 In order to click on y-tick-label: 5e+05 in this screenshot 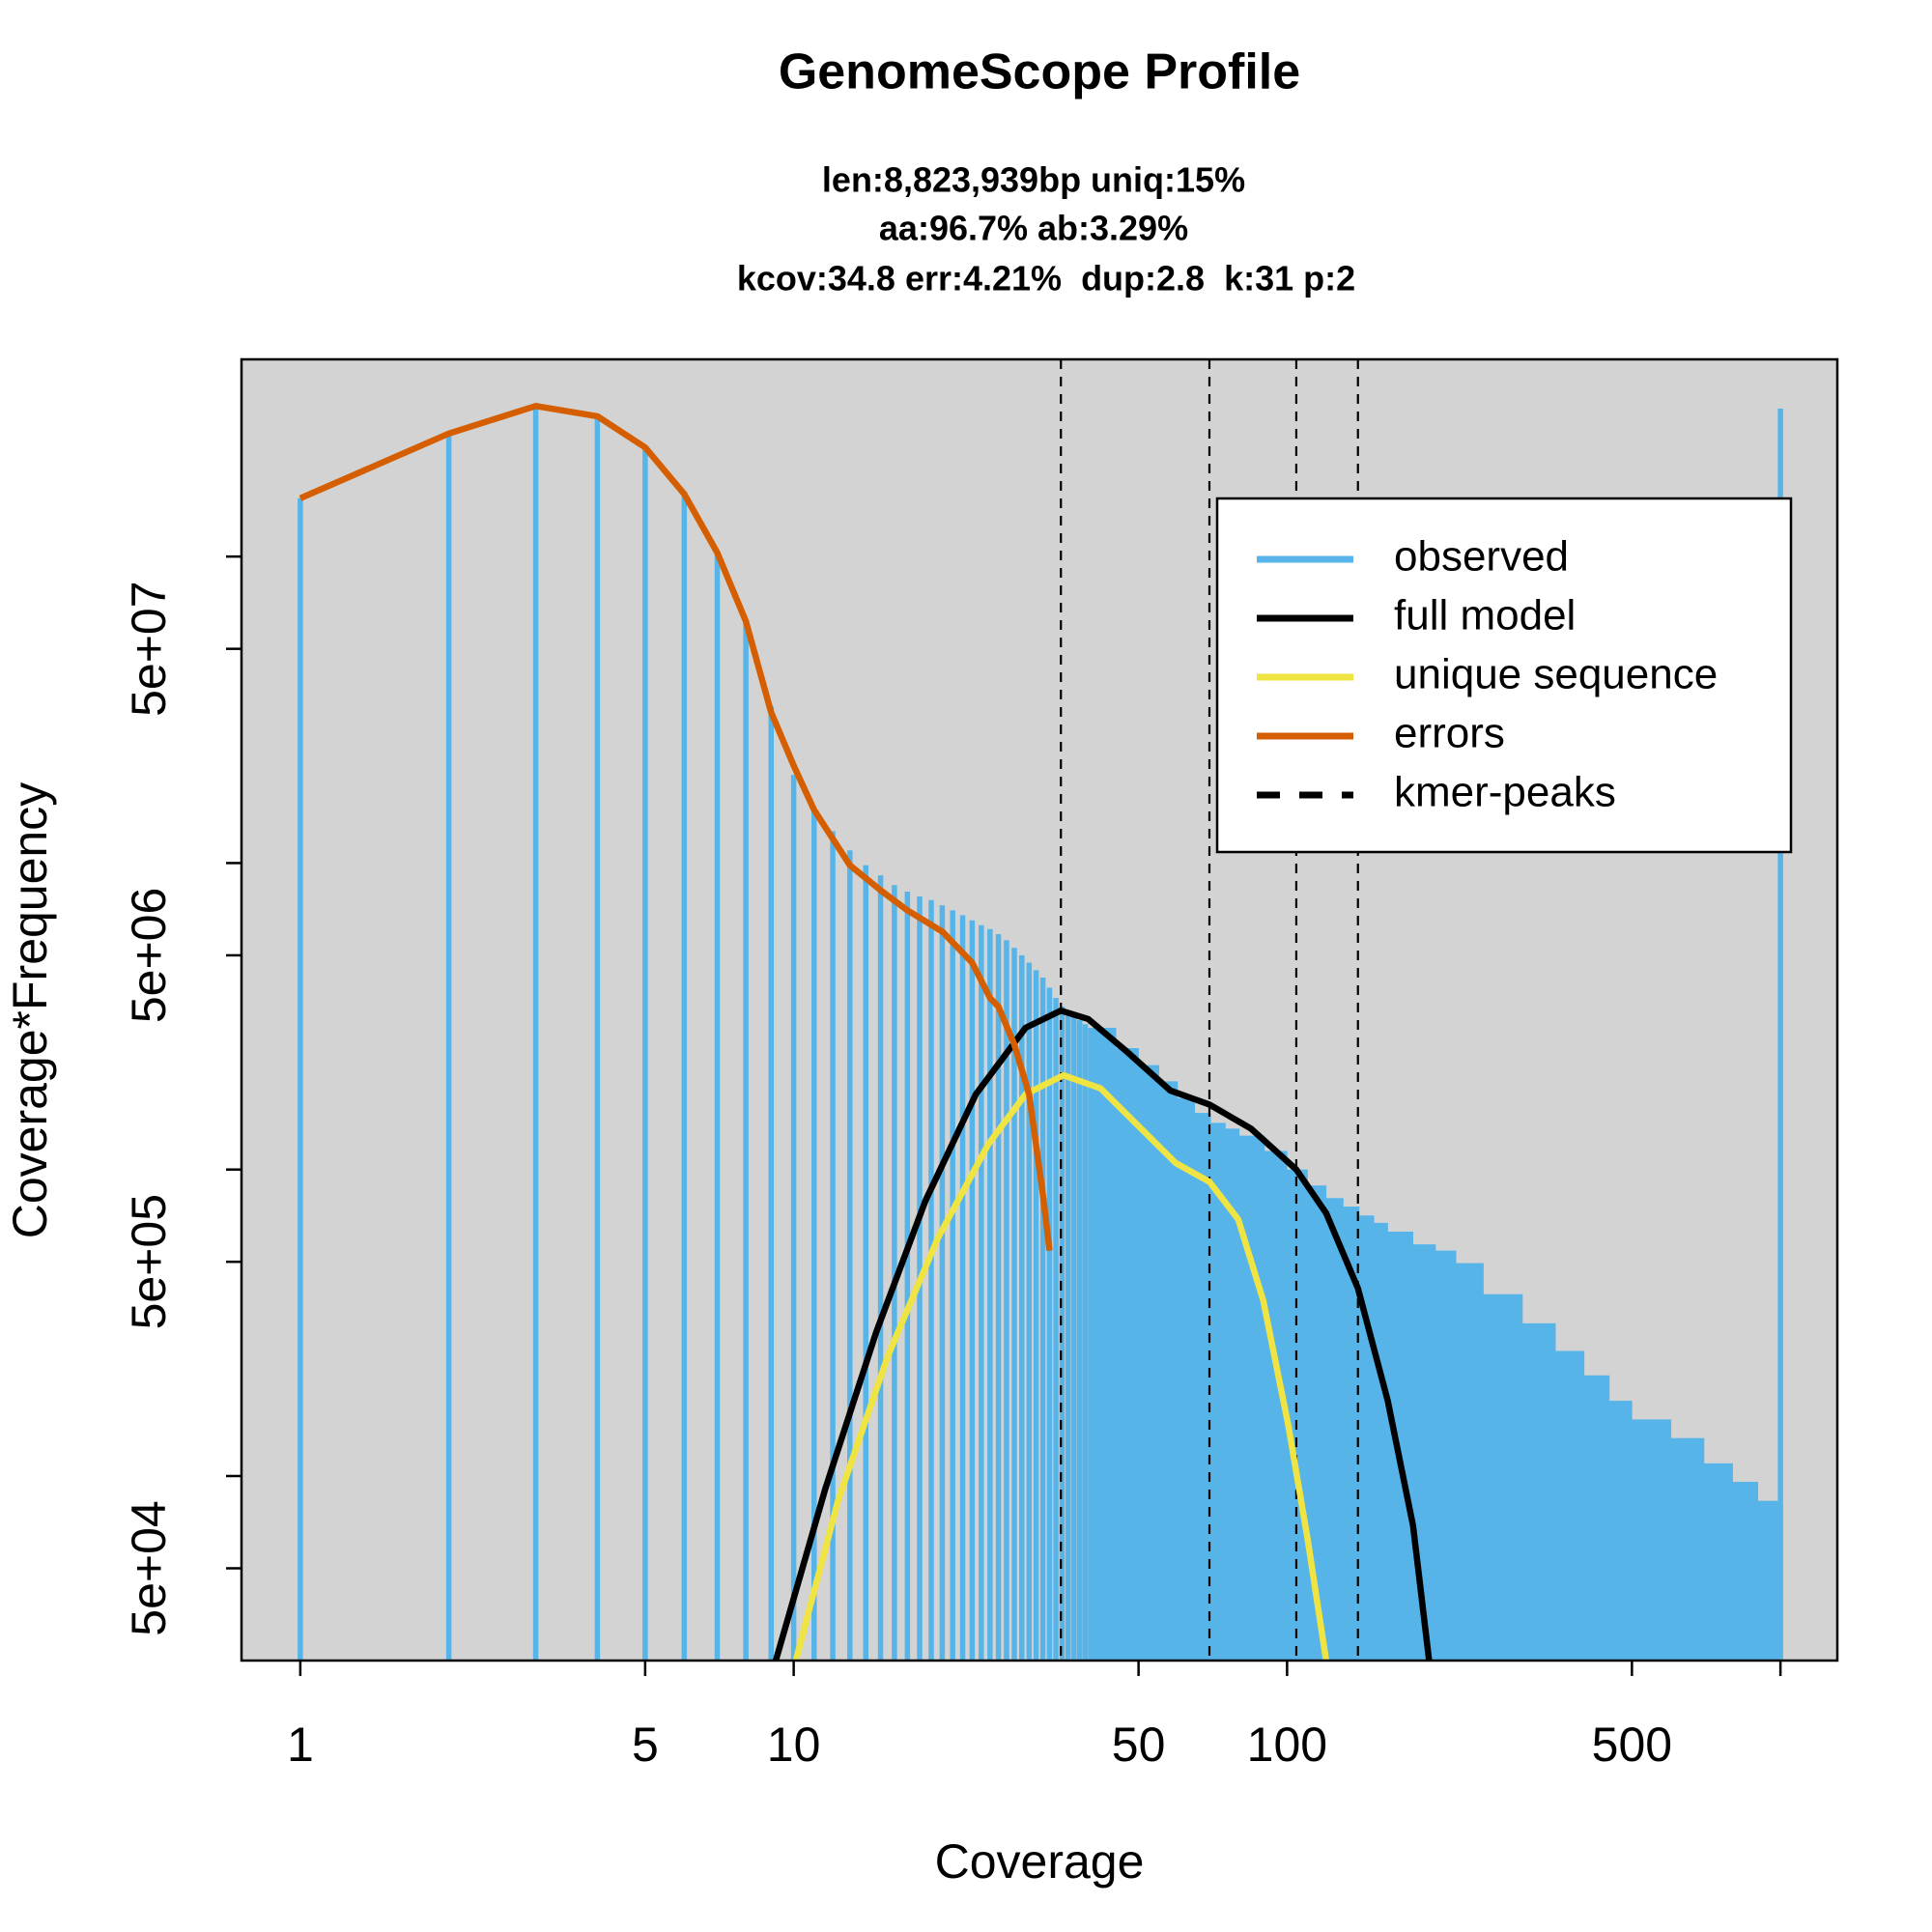, I will do `click(149, 1261)`.